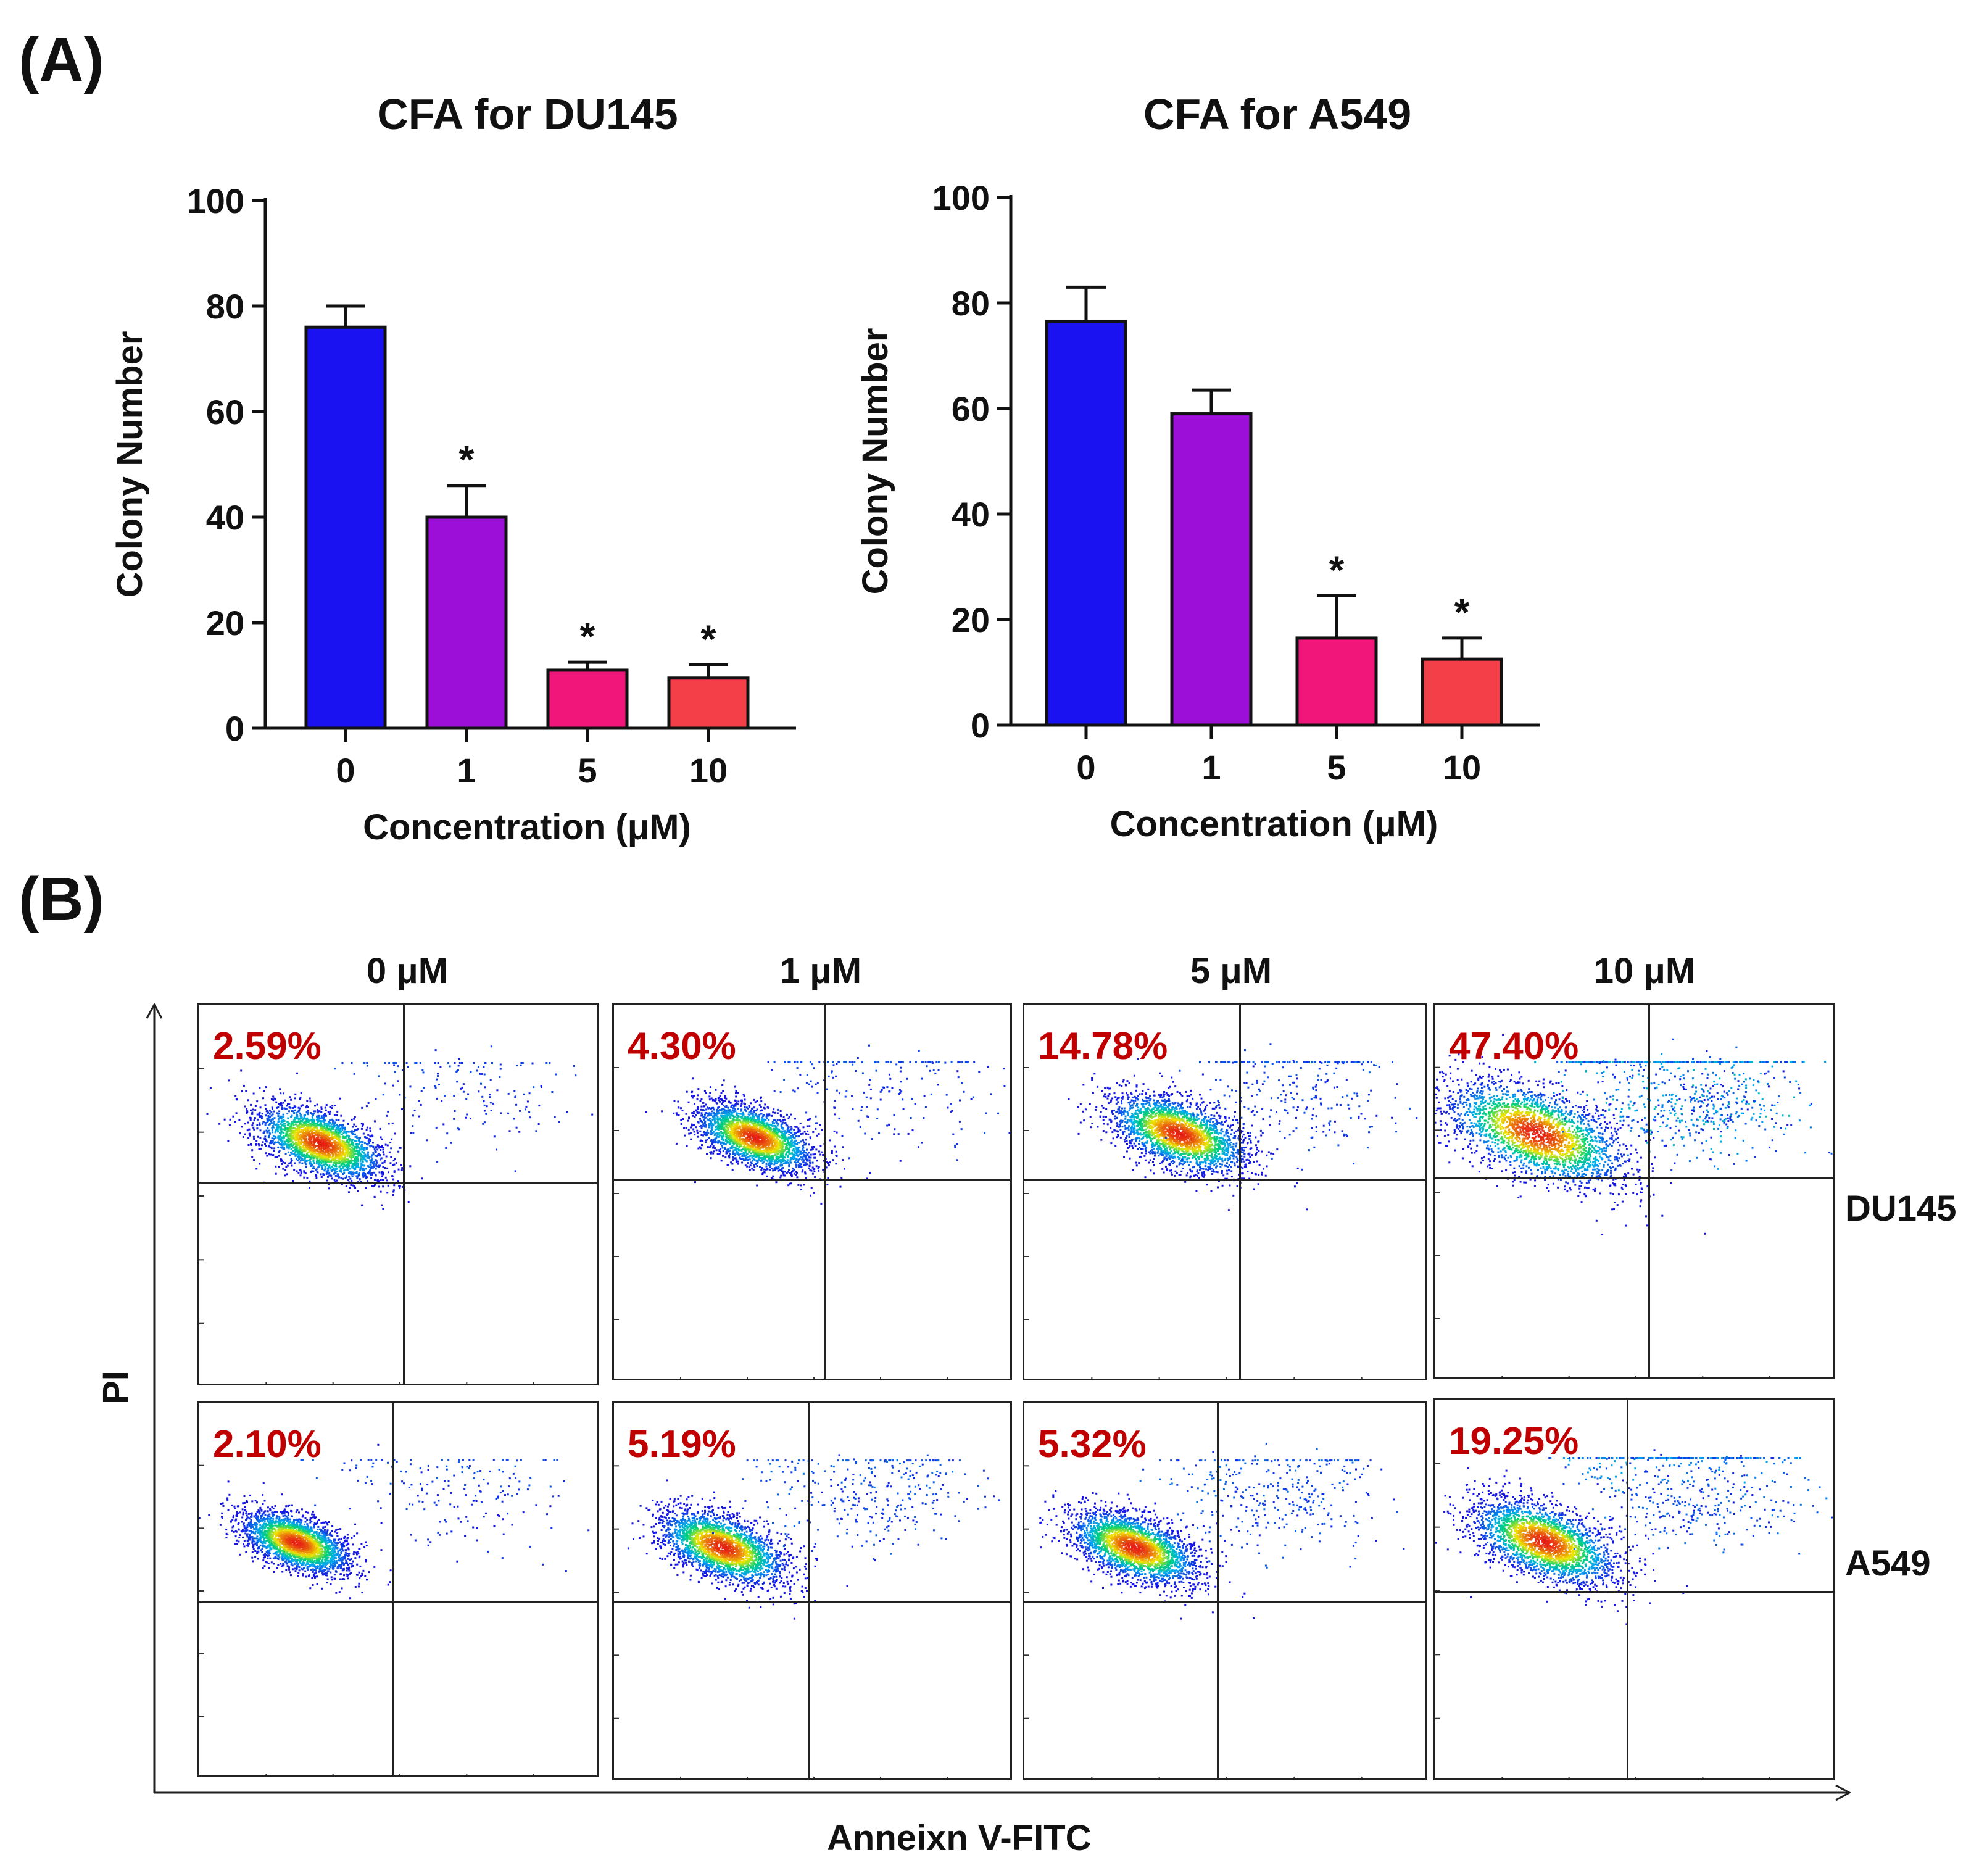 This screenshot has height=1876, width=1987. I want to click on percentage-label: 4.30%, so click(682, 1046).